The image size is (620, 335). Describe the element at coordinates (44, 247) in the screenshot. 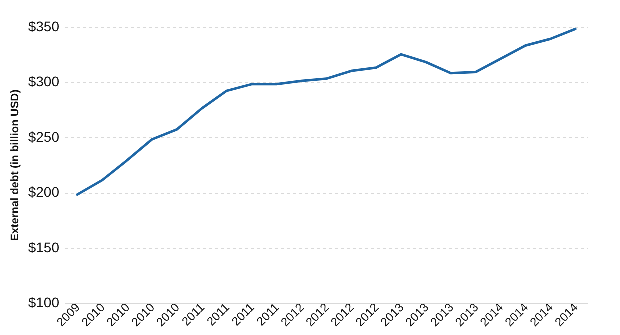

I see `y-tick-label: $150` at that location.